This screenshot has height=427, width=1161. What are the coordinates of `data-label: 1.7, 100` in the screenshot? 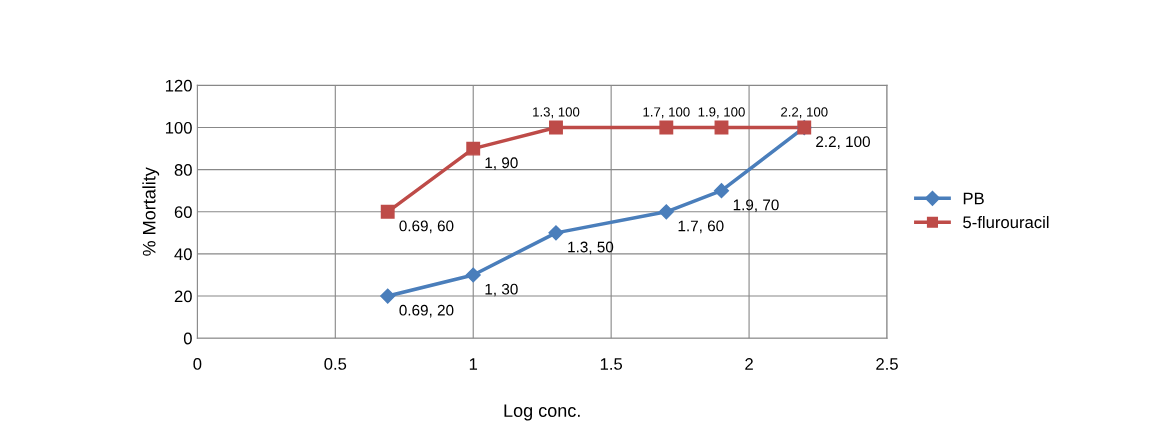 It's located at (666, 113).